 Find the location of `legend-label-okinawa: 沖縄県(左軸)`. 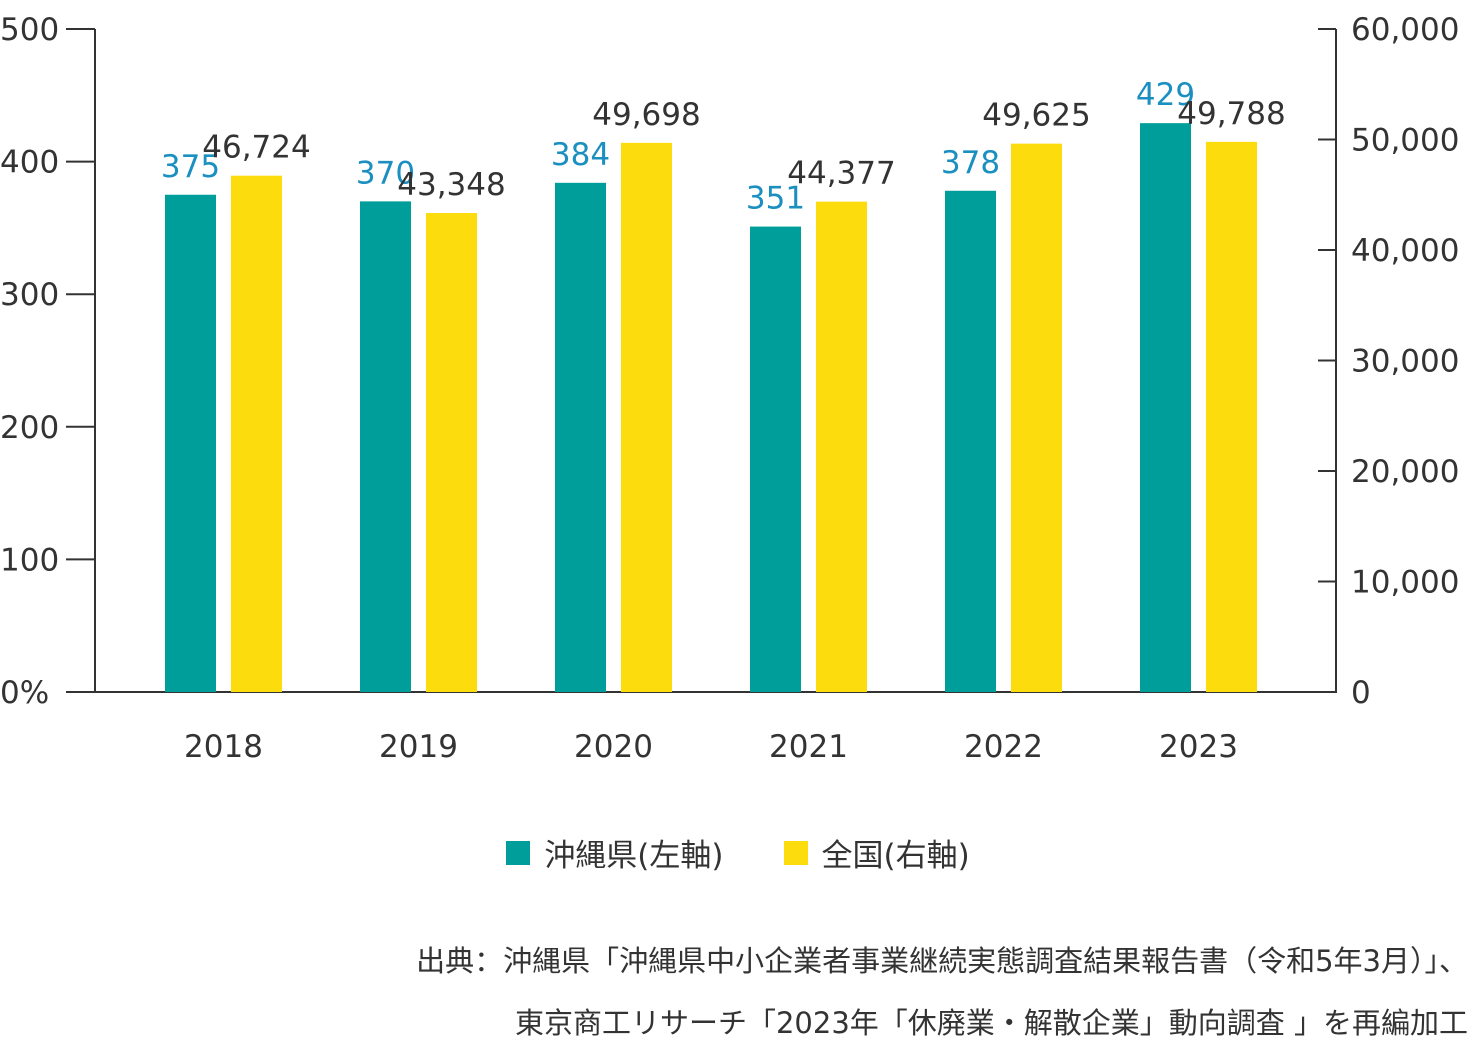

legend-label-okinawa: 沖縄県(左軸) is located at coordinates (634, 856).